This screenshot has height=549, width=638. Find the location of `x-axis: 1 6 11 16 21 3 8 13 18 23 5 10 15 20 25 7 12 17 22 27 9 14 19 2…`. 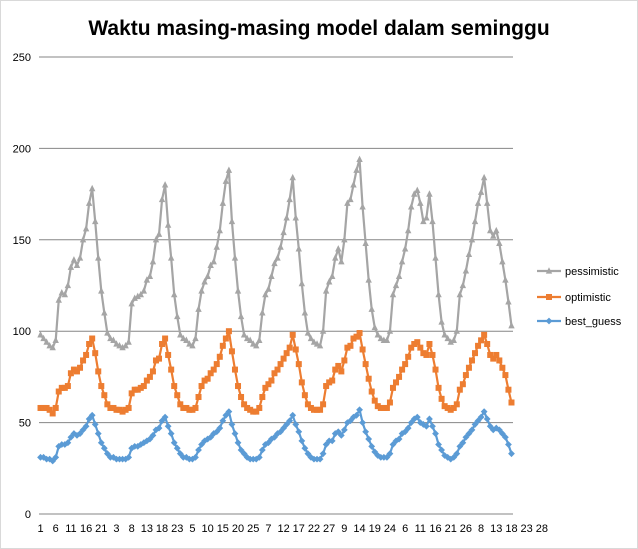

x-axis: 1 6 11 16 21 3 8 13 18 23 5 10 15 20 25 7 12 17 22 27 9 14 19 2… is located at coordinates (292, 524).